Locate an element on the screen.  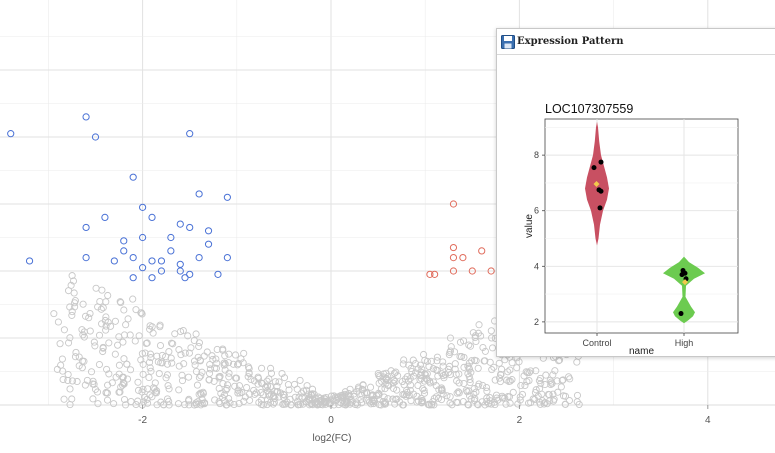
save-disk-icon is located at coordinates (508, 41).